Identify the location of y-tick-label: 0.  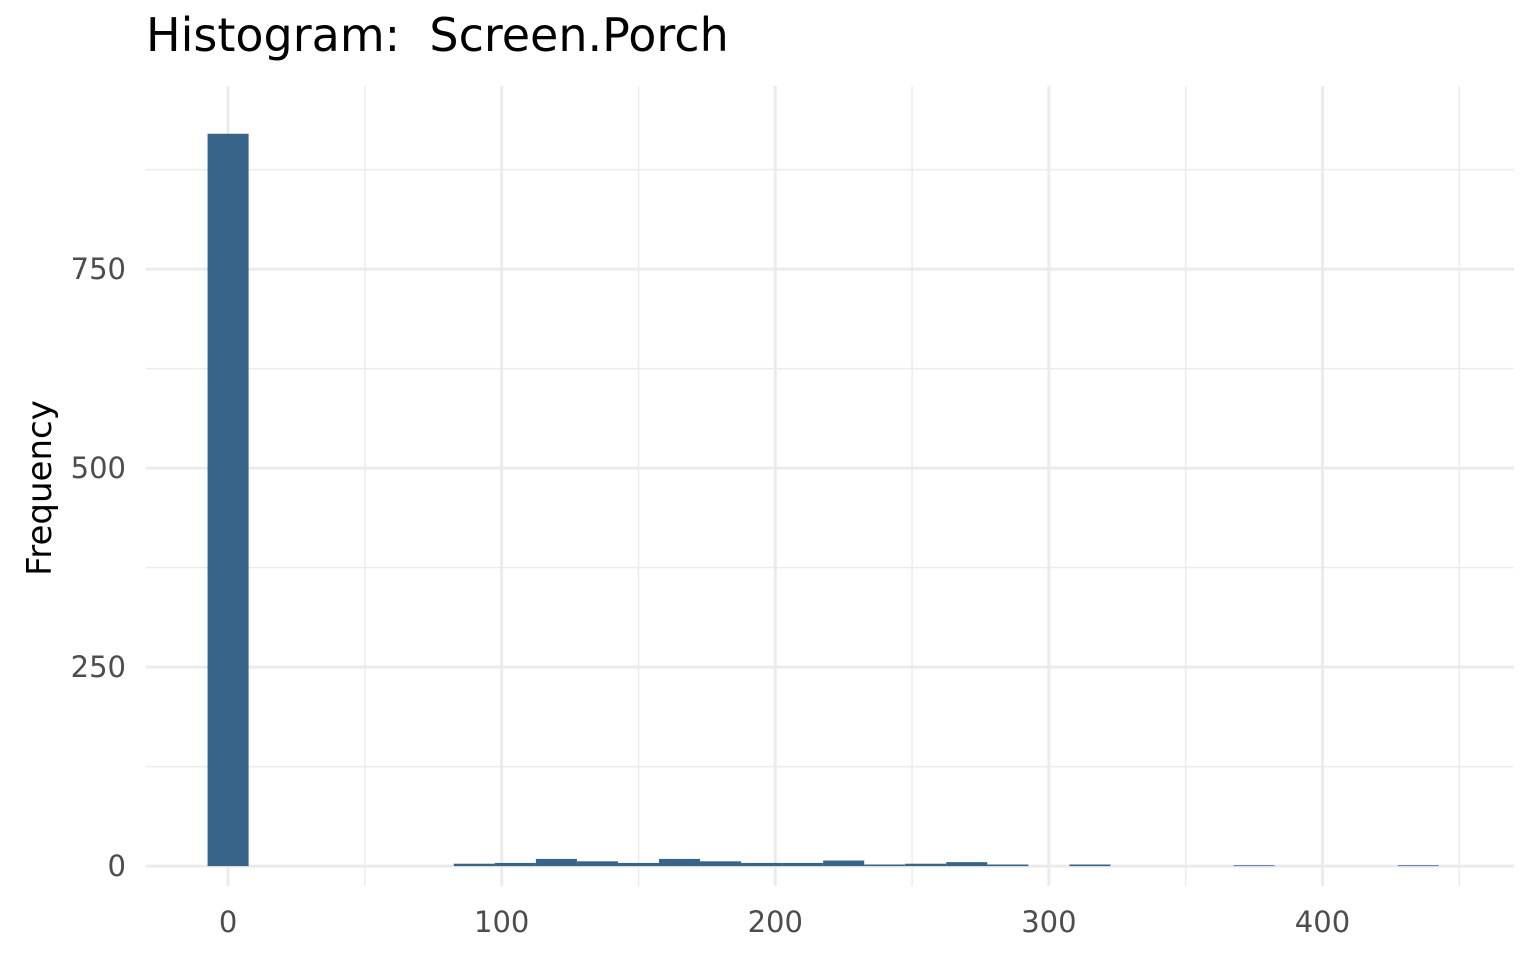
(117, 866).